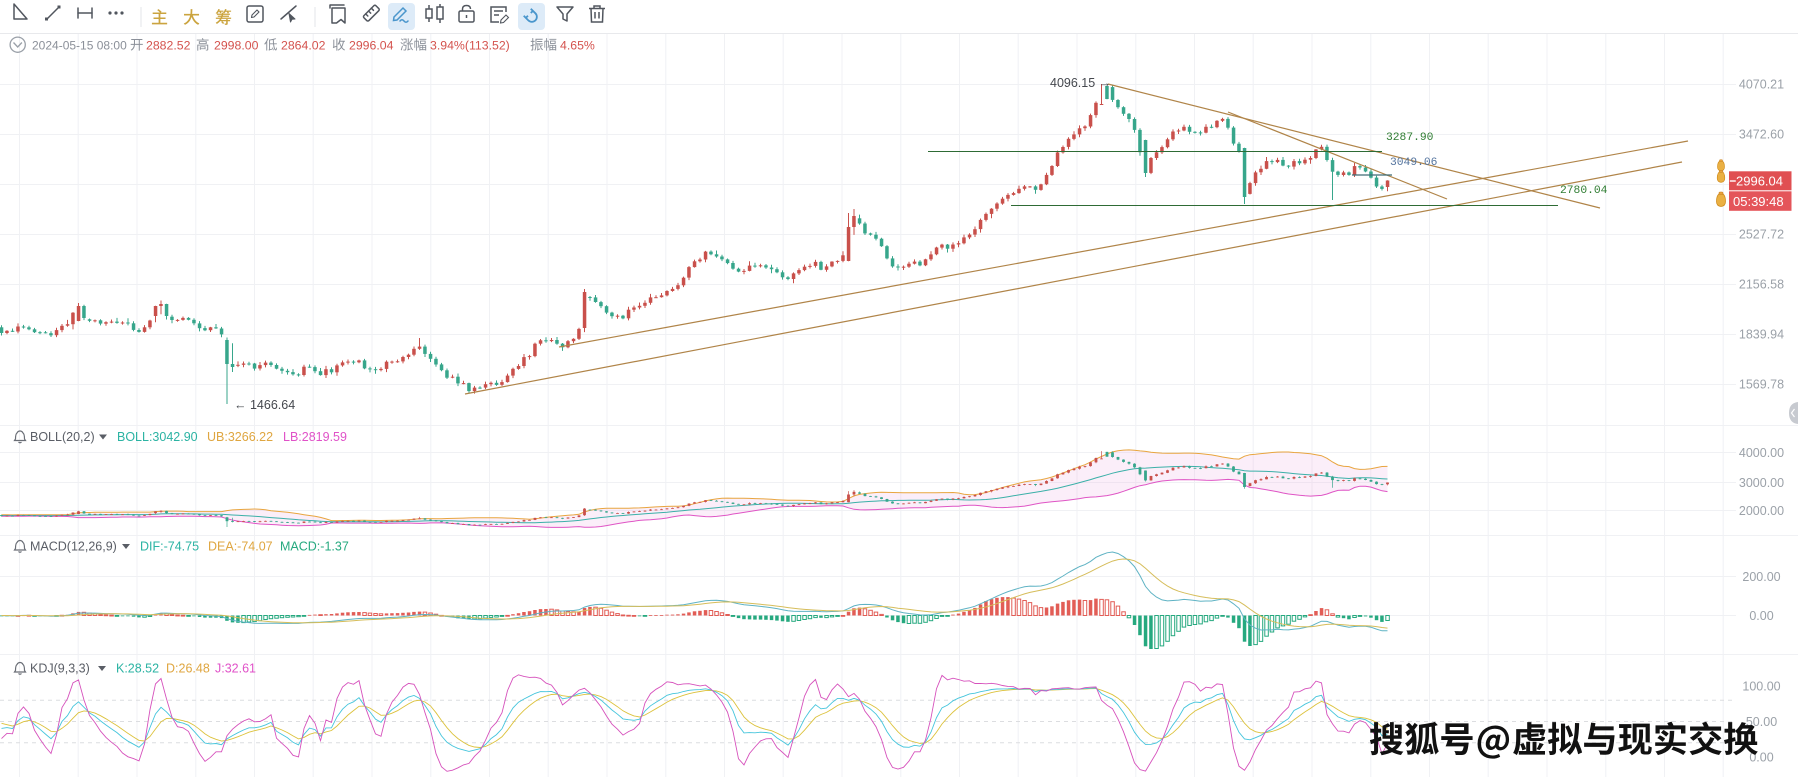 The height and width of the screenshot is (777, 1798). What do you see at coordinates (137, 669) in the screenshot?
I see `svg-text: K:28.52` at bounding box center [137, 669].